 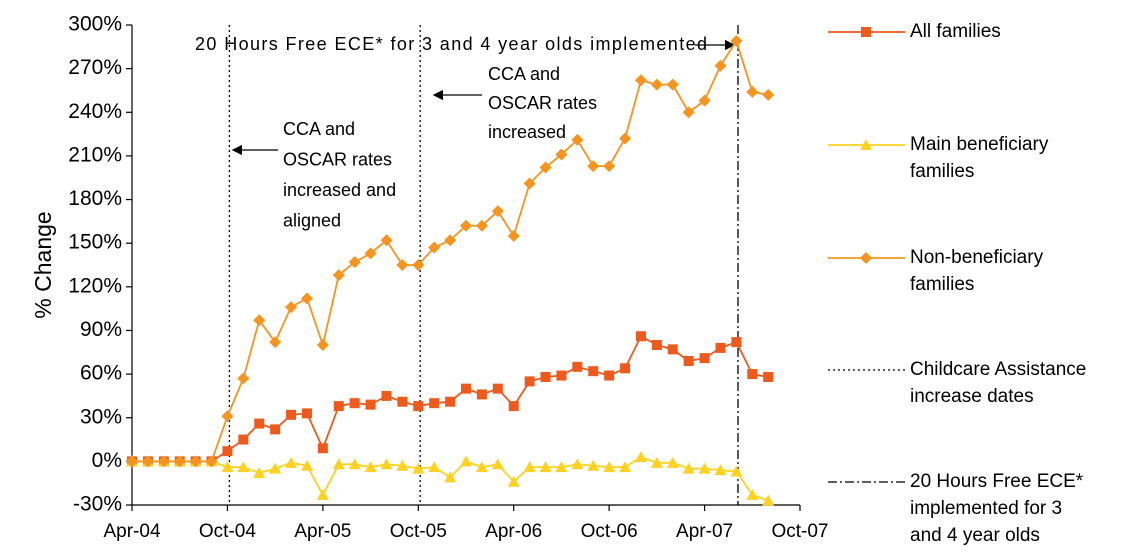 I want to click on y-tick-label: 0%, so click(x=107, y=460).